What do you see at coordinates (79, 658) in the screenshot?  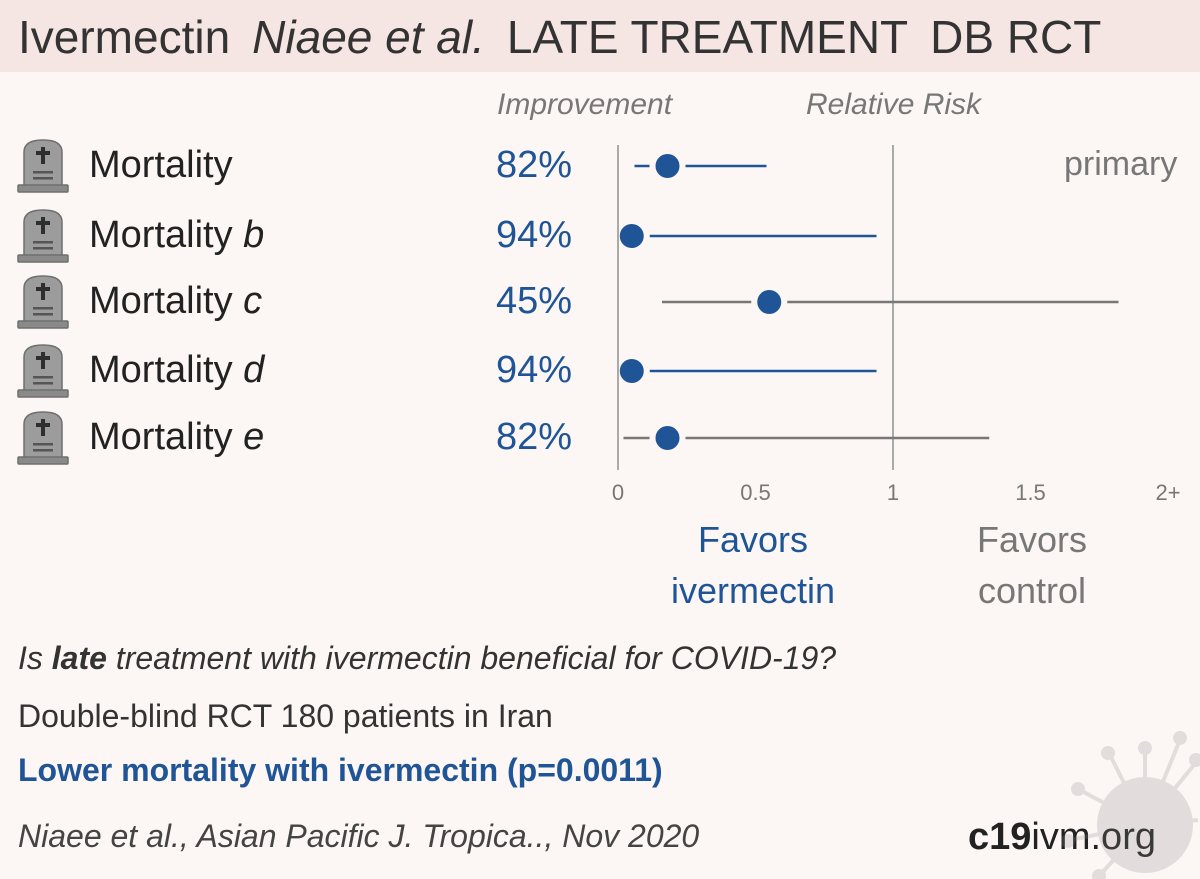 I see `question-bold: late` at bounding box center [79, 658].